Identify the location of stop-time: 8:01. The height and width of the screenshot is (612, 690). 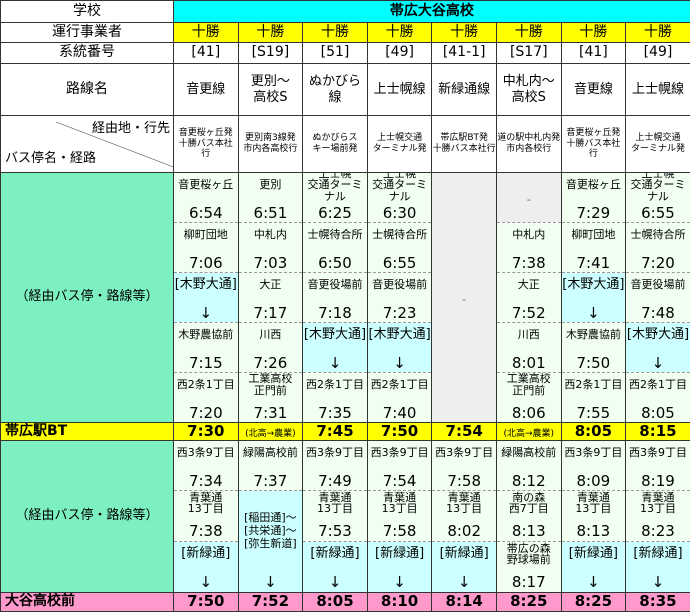
(529, 359).